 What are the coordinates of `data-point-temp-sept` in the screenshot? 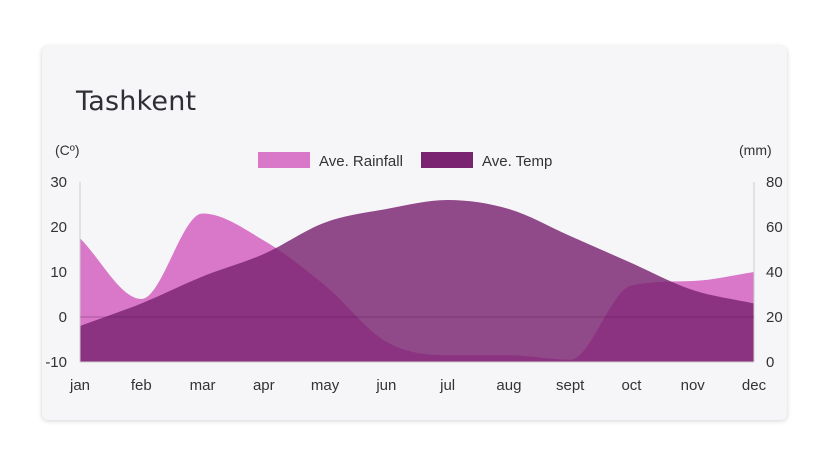 It's located at (570, 236).